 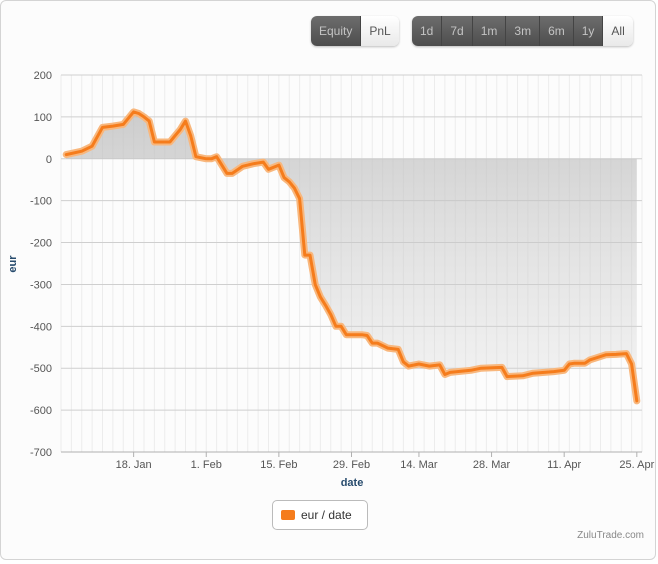 I want to click on x-tick-label: 15. Feb, so click(x=278, y=465).